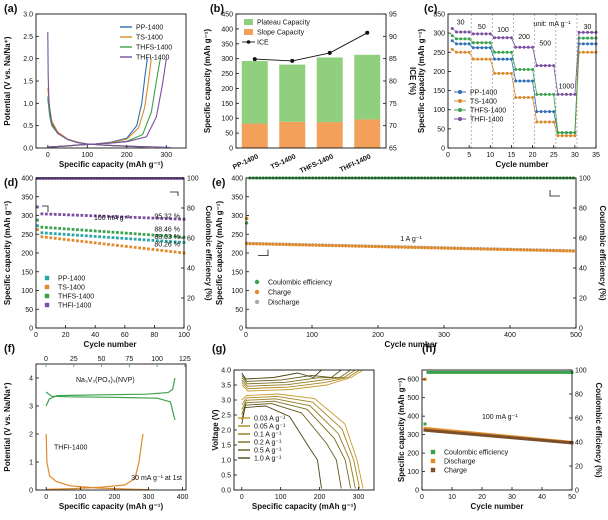 The height and width of the screenshot is (520, 608). I want to click on panel-g-ytick-label: 0.0, so click(226, 491).